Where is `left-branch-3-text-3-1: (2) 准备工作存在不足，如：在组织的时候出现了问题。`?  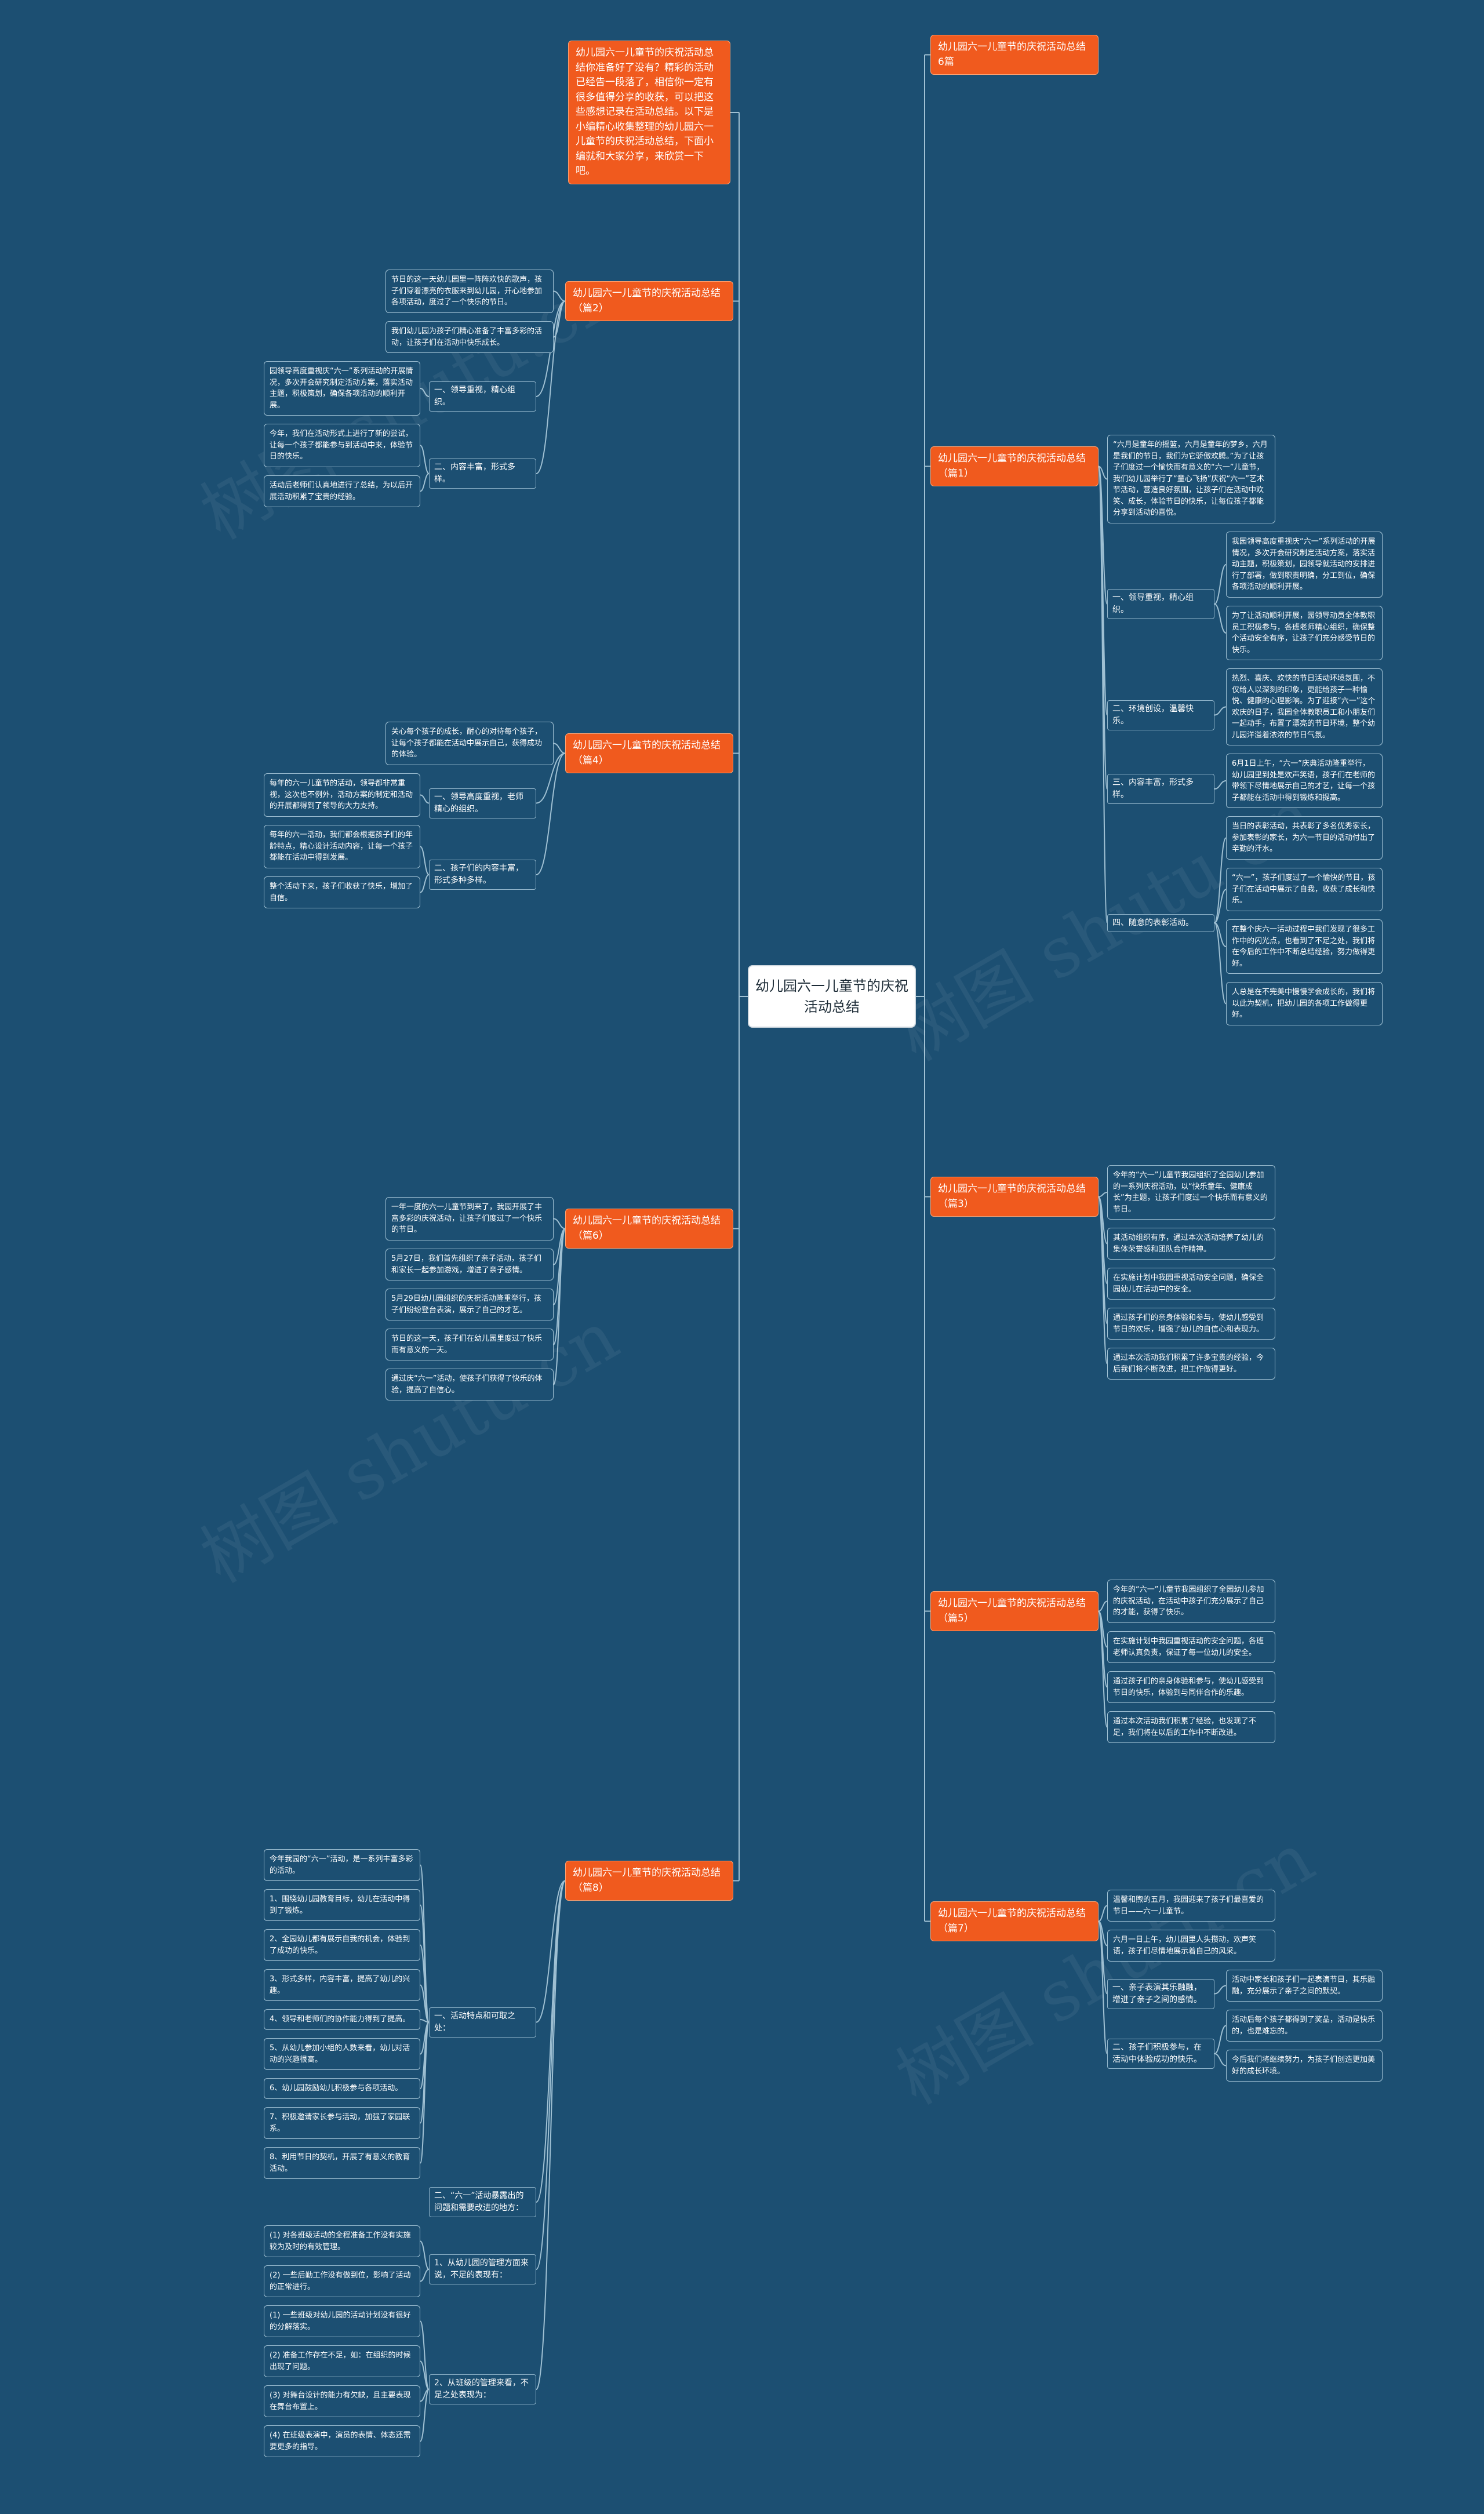 left-branch-3-text-3-1: (2) 准备工作存在不足，如：在组织的时候出现了问题。 is located at coordinates (342, 2361).